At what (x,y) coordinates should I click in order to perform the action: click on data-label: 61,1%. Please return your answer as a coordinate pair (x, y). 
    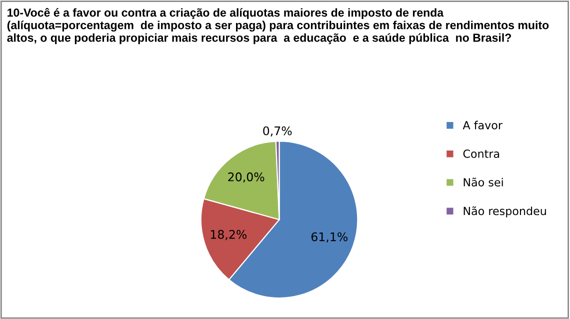
    Looking at the image, I should click on (329, 237).